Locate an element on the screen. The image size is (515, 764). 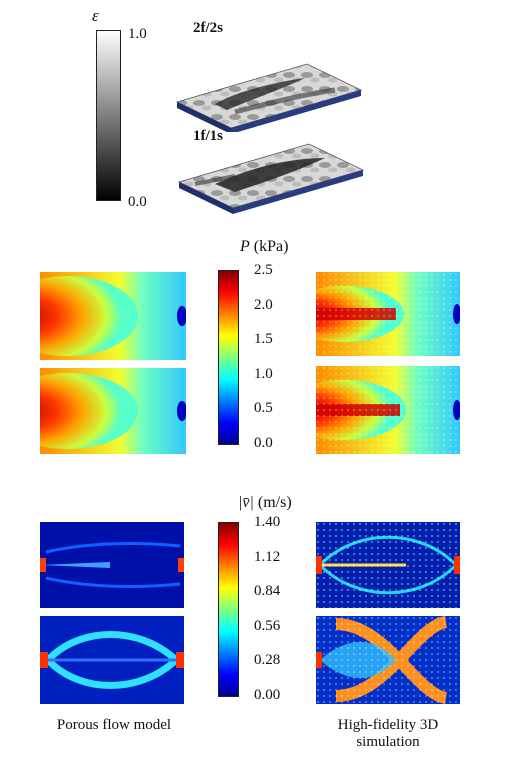
velocity-tick-list: 1.40 1.12 0.84 0.56 0.28 0.00 is located at coordinates (279, 609).